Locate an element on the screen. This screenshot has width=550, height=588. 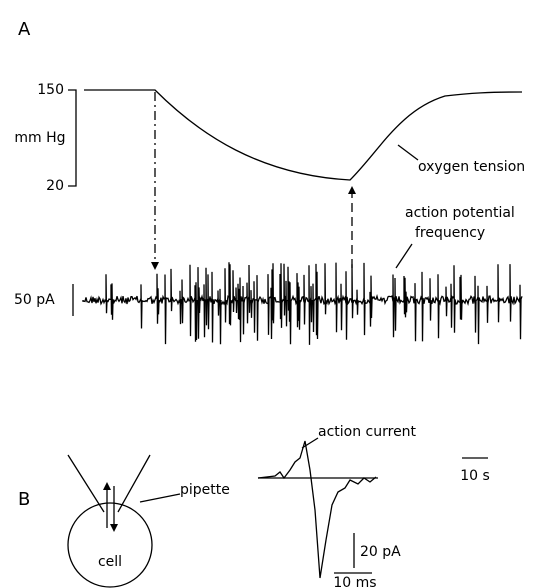
trace-label: action potential is located at coordinates (460, 213).